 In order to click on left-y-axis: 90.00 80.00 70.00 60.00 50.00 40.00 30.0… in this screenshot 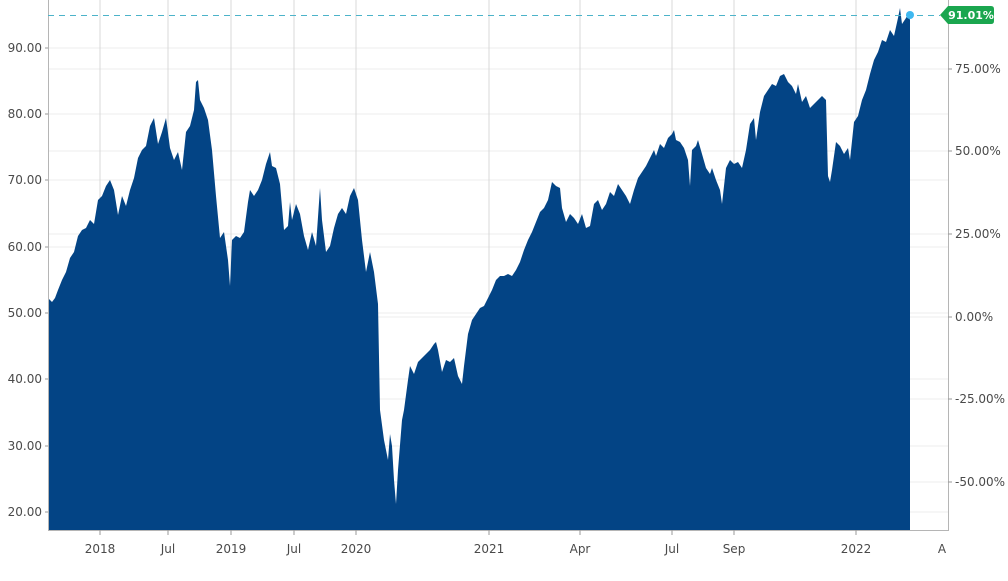, I will do `click(28, 280)`.